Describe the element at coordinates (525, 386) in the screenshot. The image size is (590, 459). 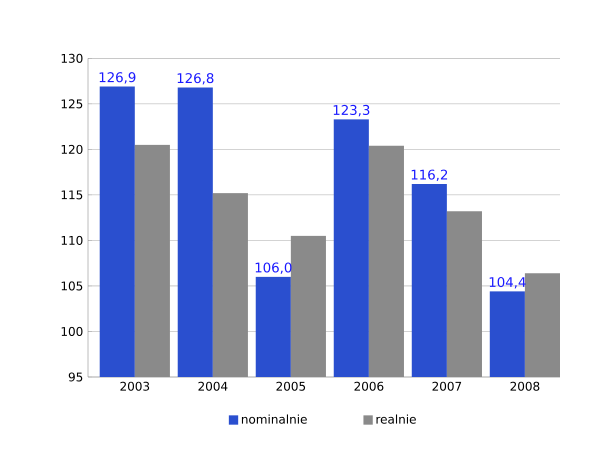
I see `x-tick-label: 2008` at that location.